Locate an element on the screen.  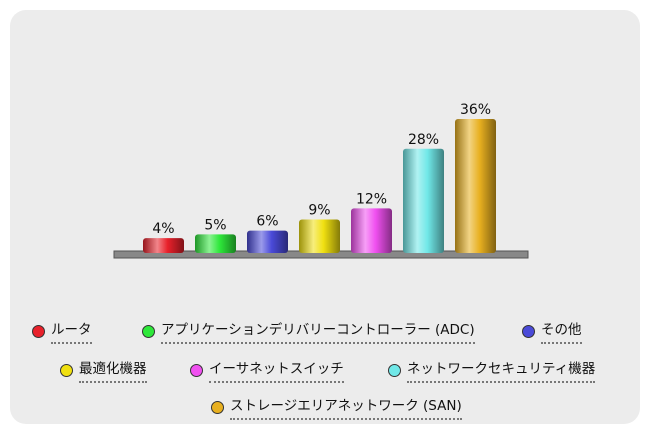
legend-item-3: 最適化機器 is located at coordinates (103, 370).